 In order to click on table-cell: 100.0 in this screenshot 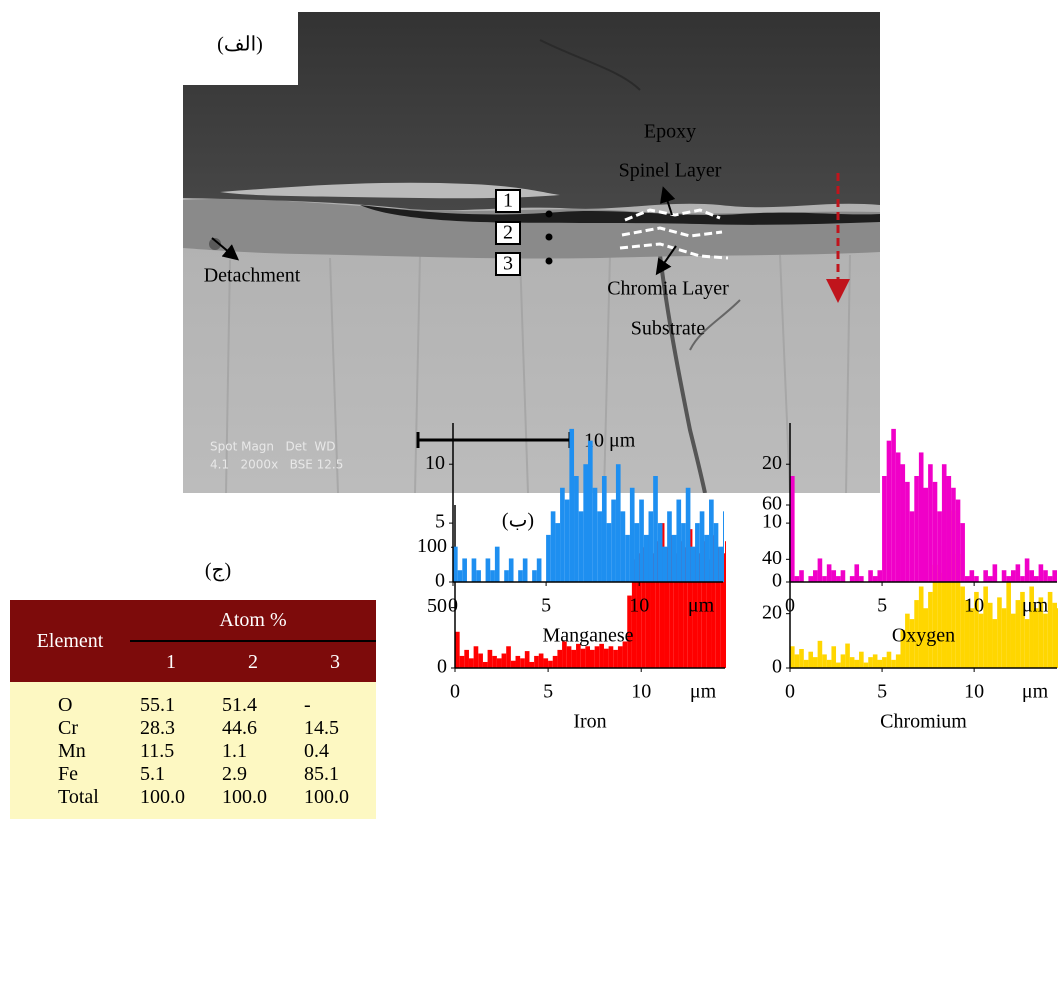, I will do `click(253, 802)`.